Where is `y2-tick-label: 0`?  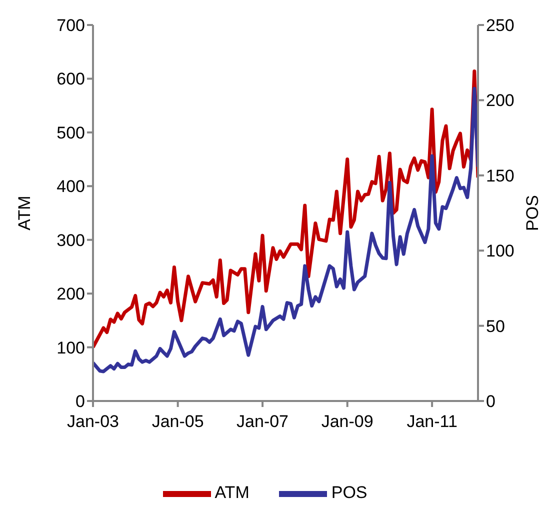 y2-tick-label: 0 is located at coordinates (491, 402).